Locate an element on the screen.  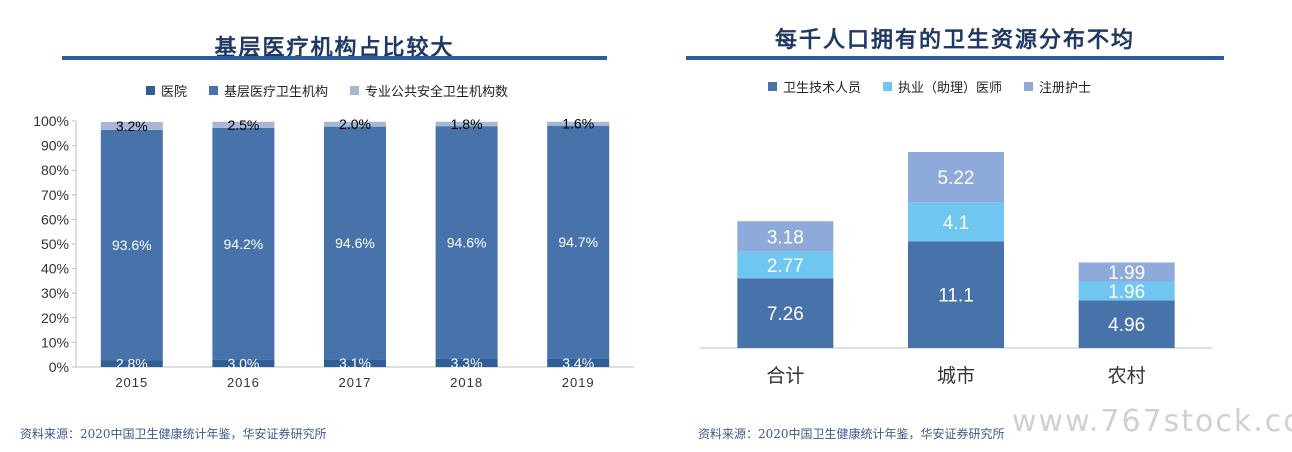
bar-data-label: 3.3% is located at coordinates (467, 363).